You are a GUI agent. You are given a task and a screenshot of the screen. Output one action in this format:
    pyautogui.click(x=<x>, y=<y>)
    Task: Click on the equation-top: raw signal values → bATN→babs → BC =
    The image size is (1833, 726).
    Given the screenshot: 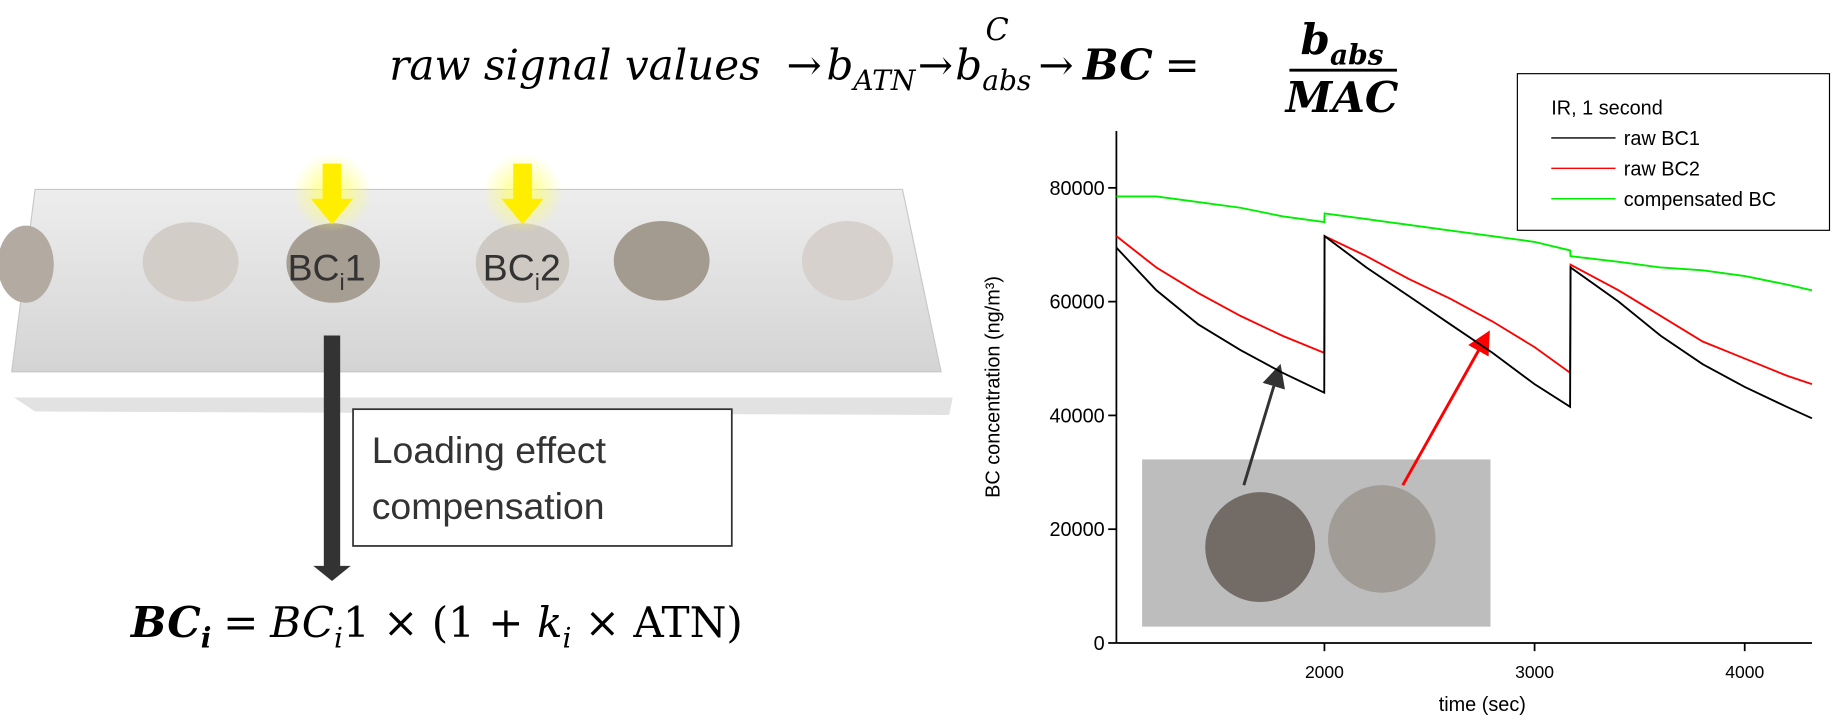 What is the action you would take?
    pyautogui.click(x=794, y=69)
    